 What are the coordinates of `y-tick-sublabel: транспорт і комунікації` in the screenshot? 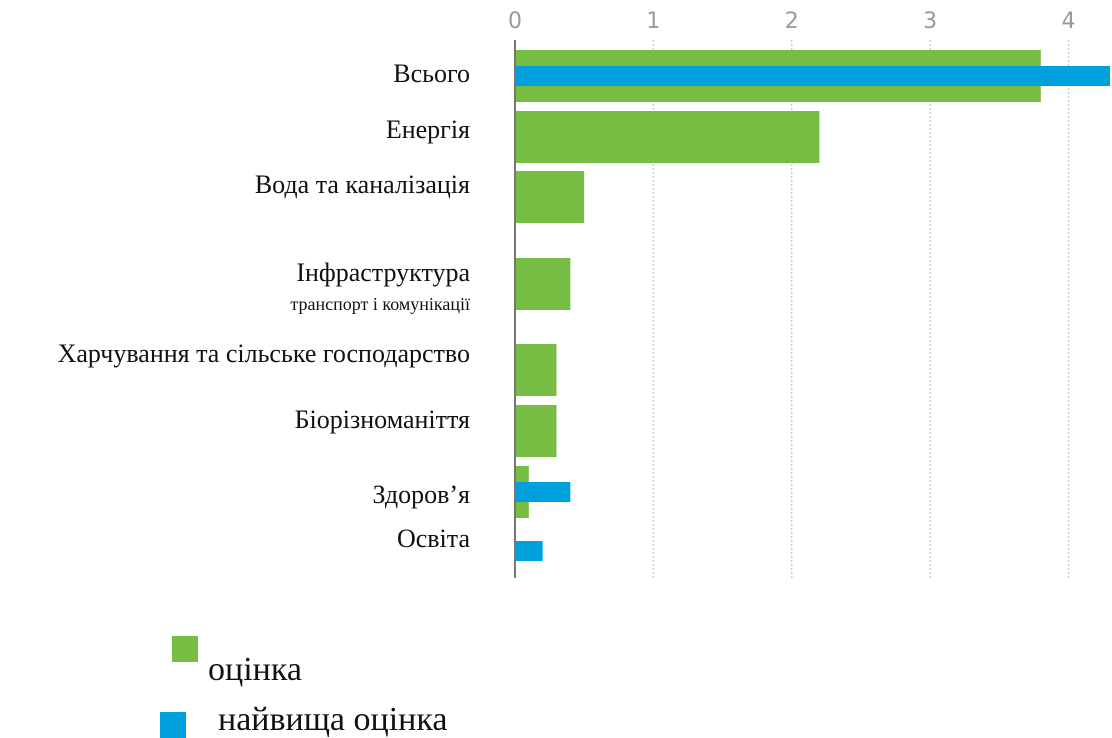 It's located at (380, 304).